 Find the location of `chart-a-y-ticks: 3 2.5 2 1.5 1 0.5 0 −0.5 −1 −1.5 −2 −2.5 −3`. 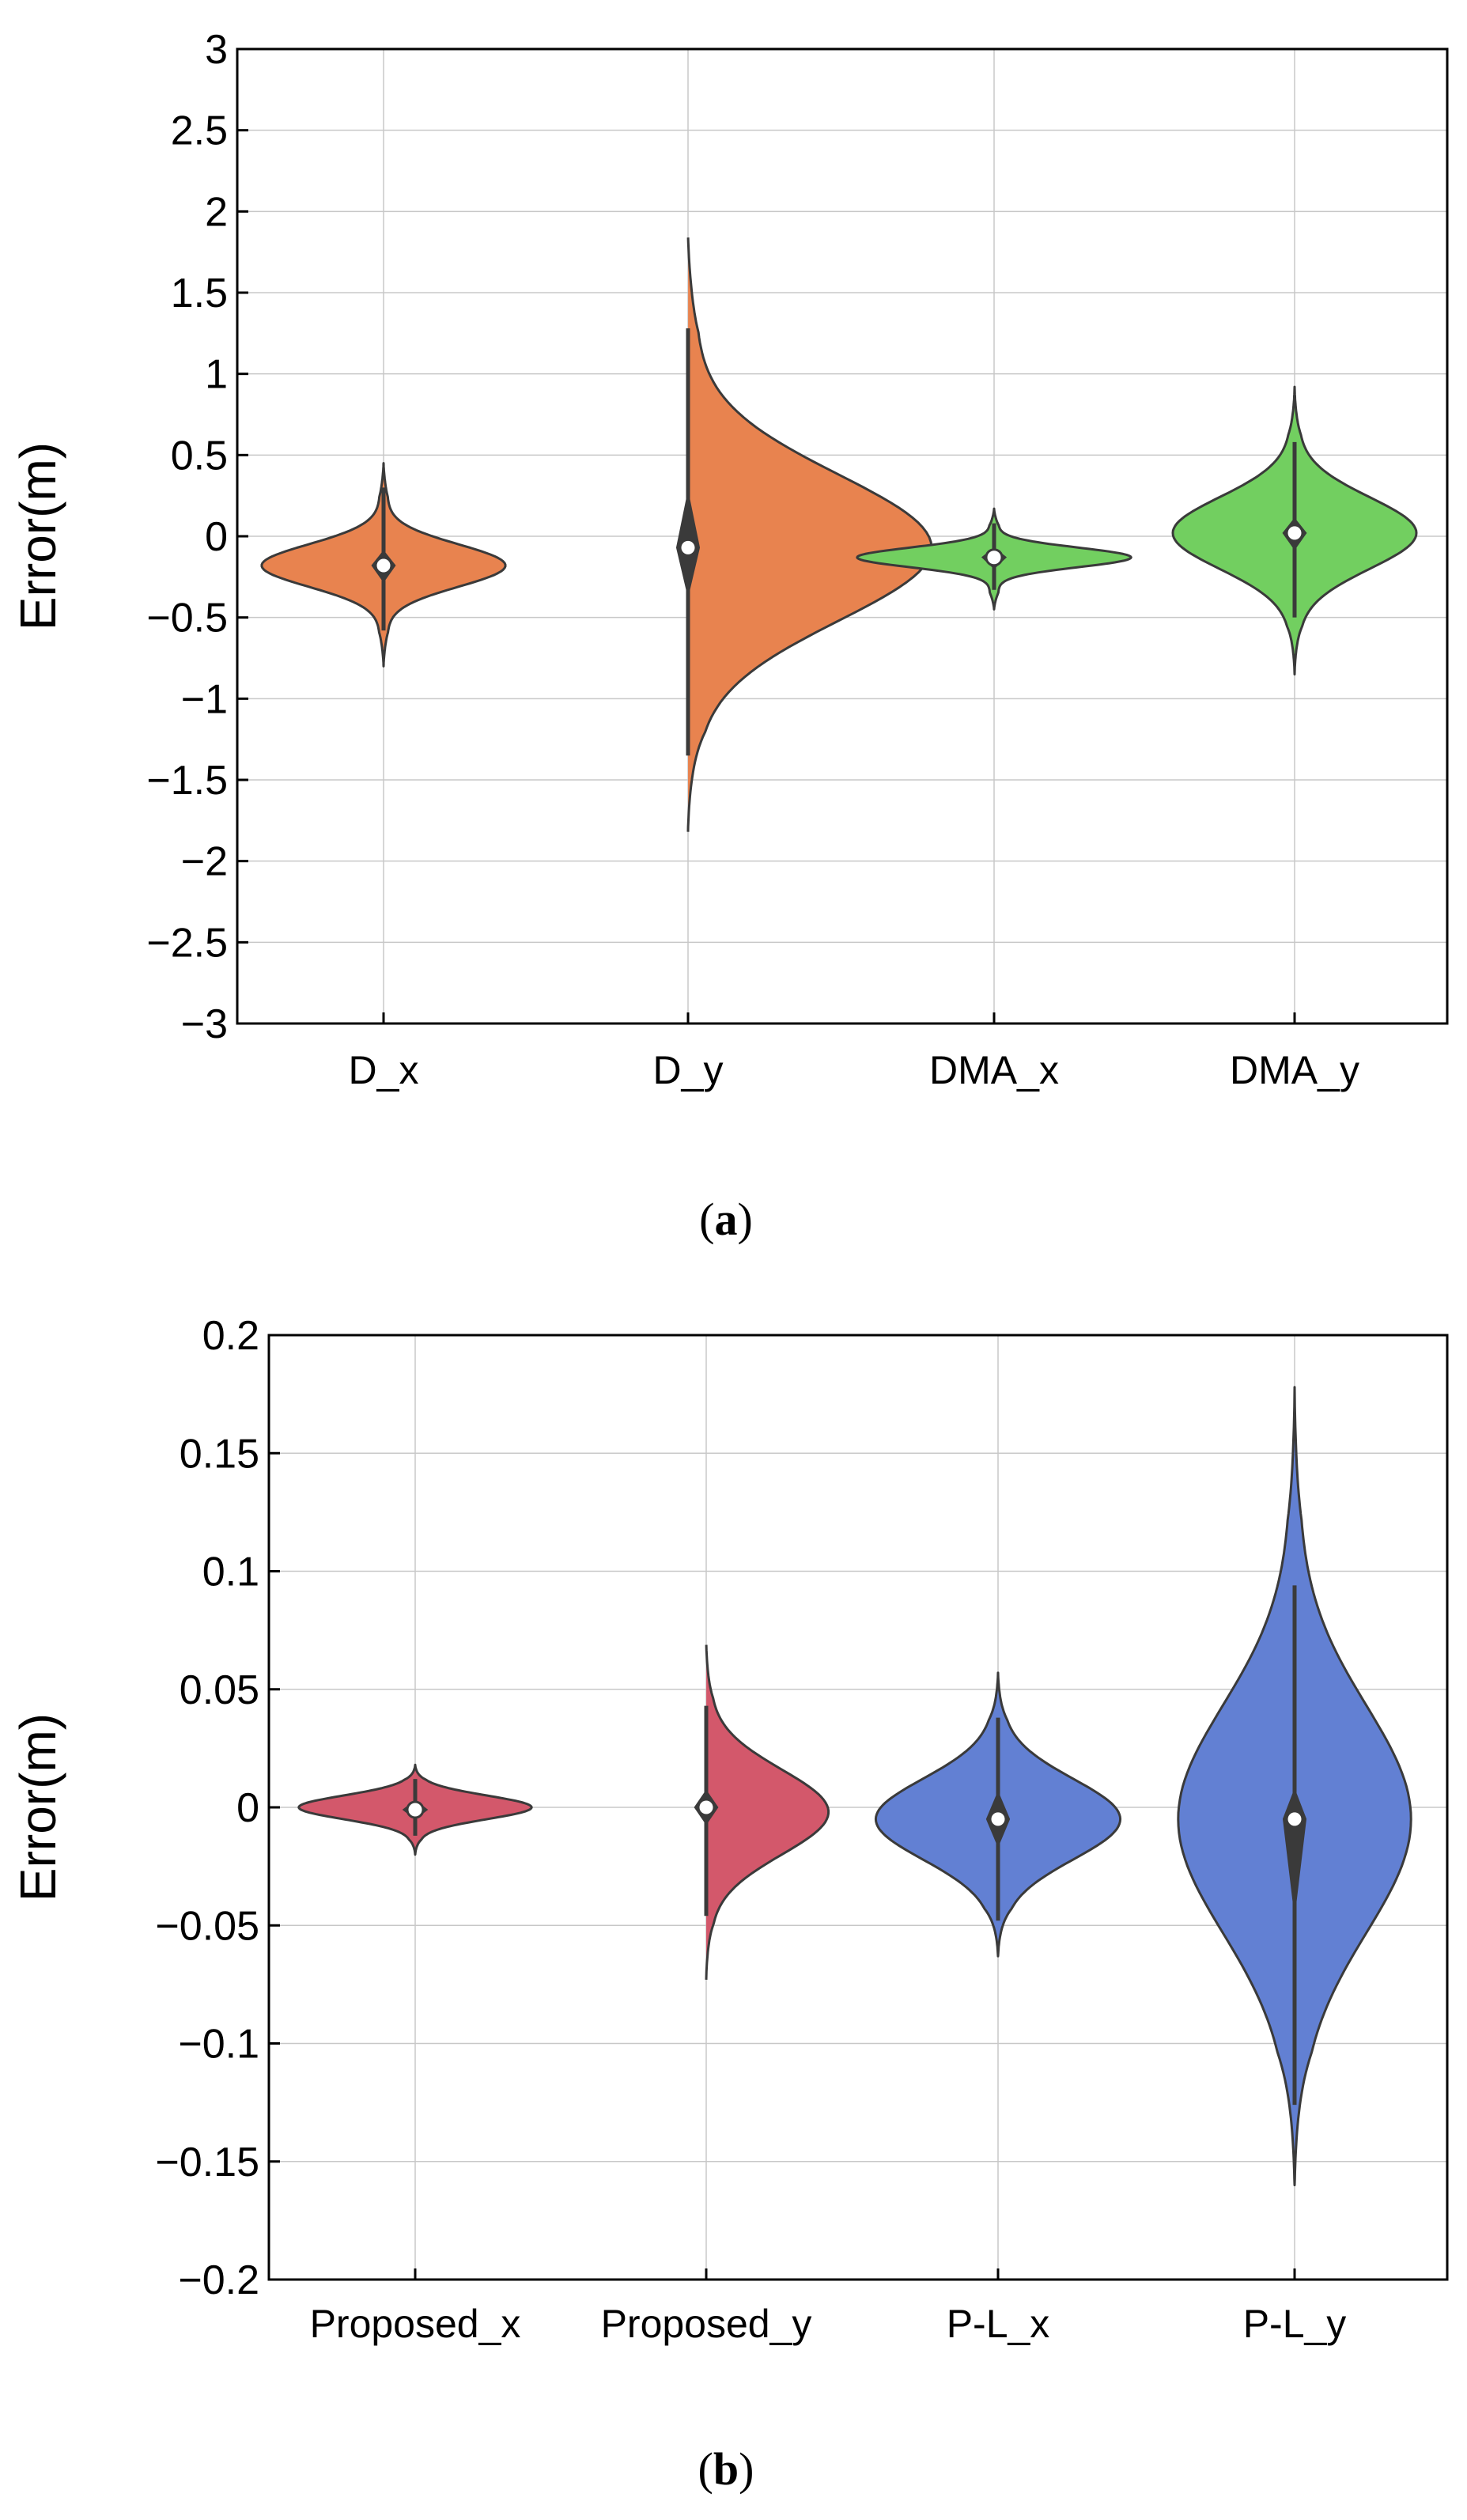

chart-a-y-ticks: 3 2.5 2 1.5 1 0.5 0 −0.5 −1 −1.5 −2 −2.5 −3 is located at coordinates (197, 537).